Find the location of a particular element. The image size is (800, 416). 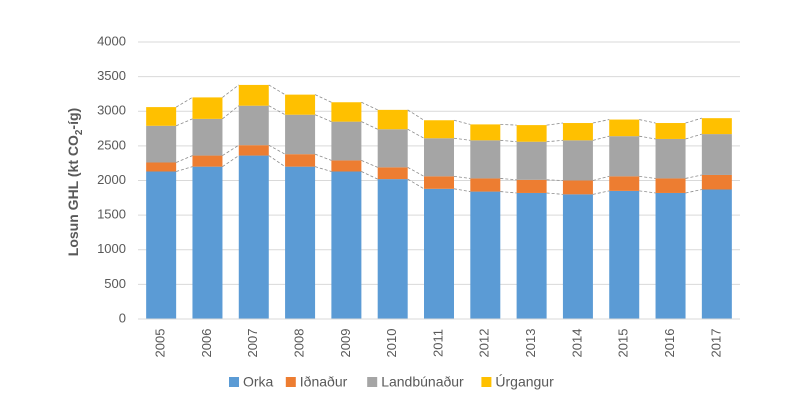

legend-label: Landbúnaður is located at coordinates (422, 382).